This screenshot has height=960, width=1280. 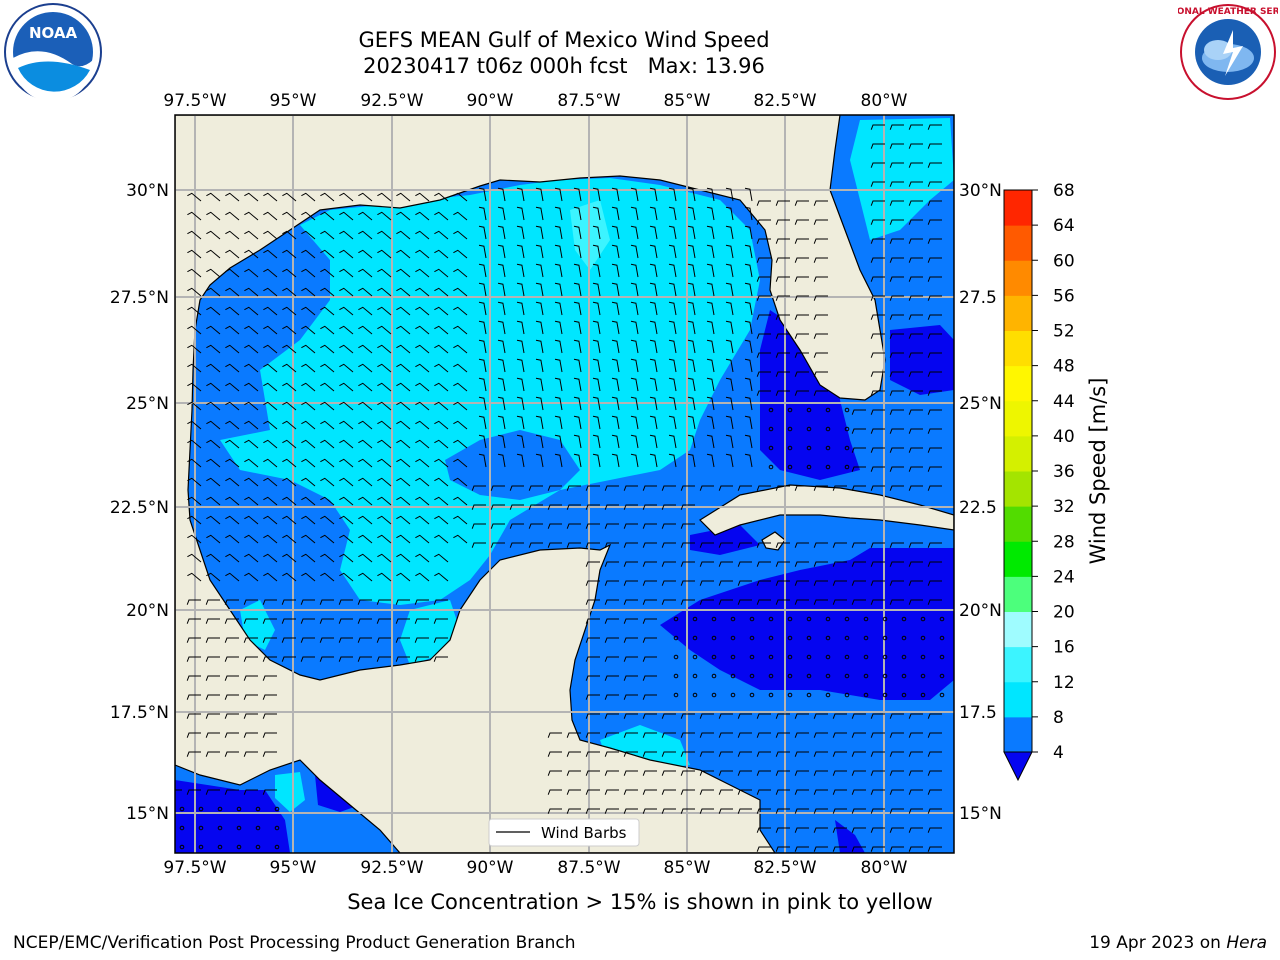 I want to click on wind-lt4-bahamas, so click(x=922, y=360).